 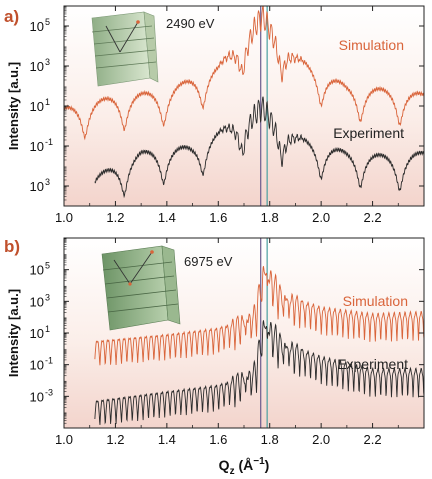 What do you see at coordinates (208, 261) in the screenshot?
I see `energy-label: 6975 eV` at bounding box center [208, 261].